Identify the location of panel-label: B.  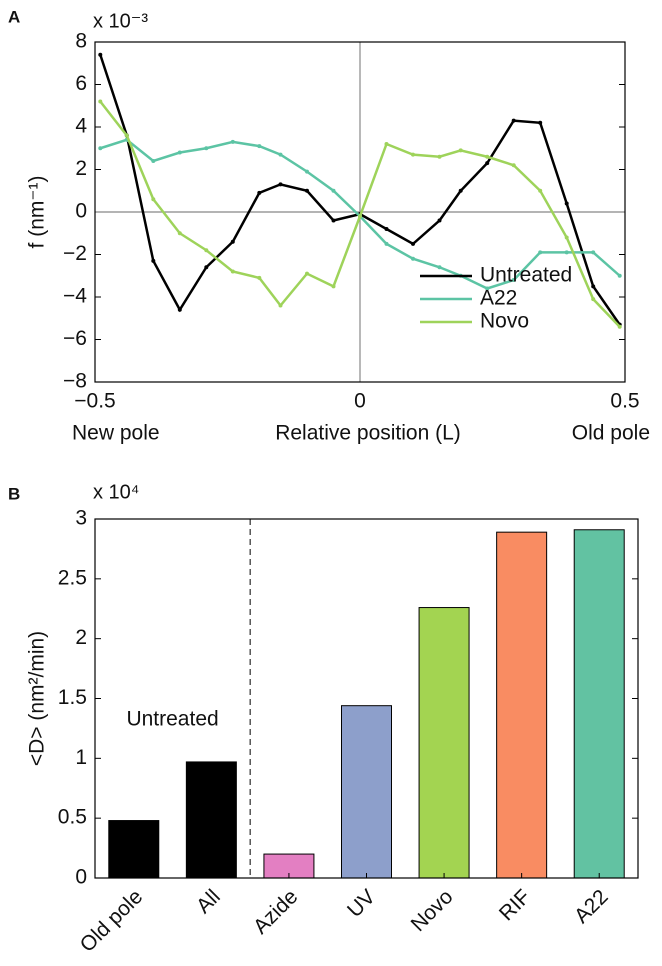
(14, 493).